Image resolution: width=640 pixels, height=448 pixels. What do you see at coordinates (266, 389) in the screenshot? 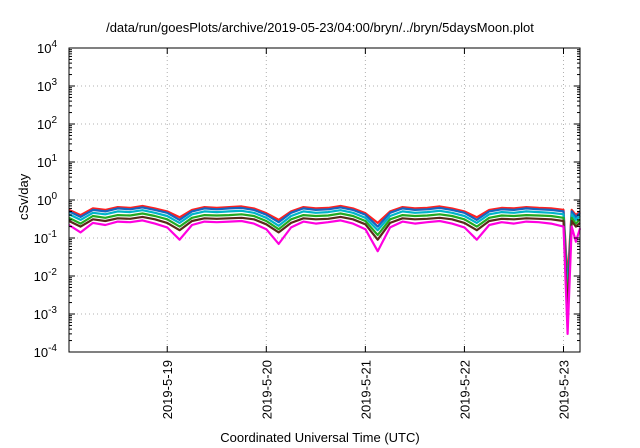
I see `x-tick-label: 2019-5-20` at bounding box center [266, 389].